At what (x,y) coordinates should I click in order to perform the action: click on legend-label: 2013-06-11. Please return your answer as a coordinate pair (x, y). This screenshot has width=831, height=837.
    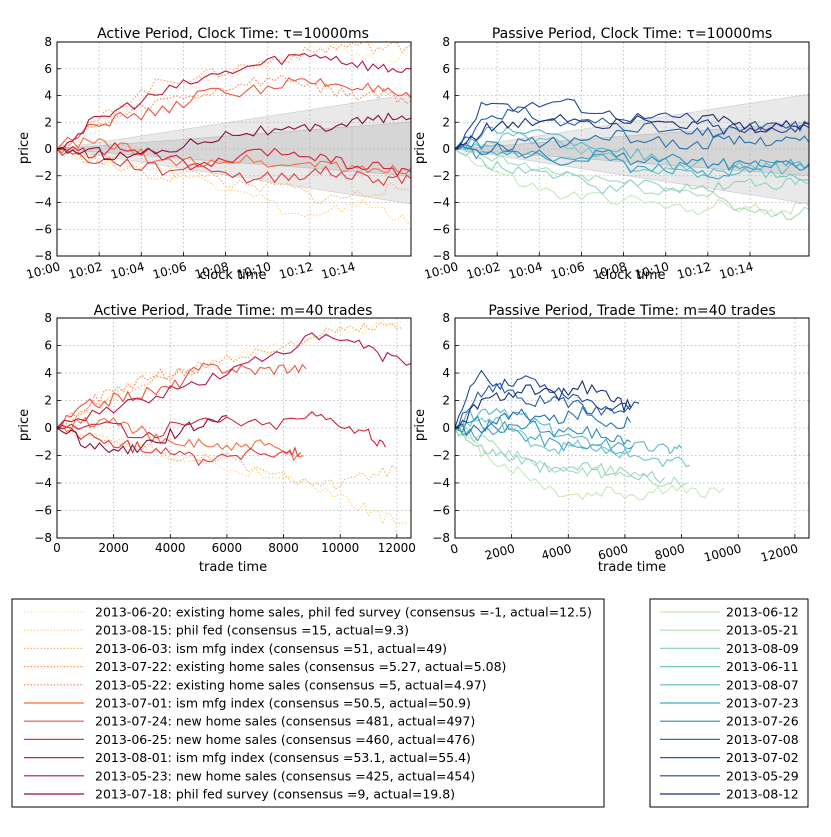
    Looking at the image, I should click on (762, 666).